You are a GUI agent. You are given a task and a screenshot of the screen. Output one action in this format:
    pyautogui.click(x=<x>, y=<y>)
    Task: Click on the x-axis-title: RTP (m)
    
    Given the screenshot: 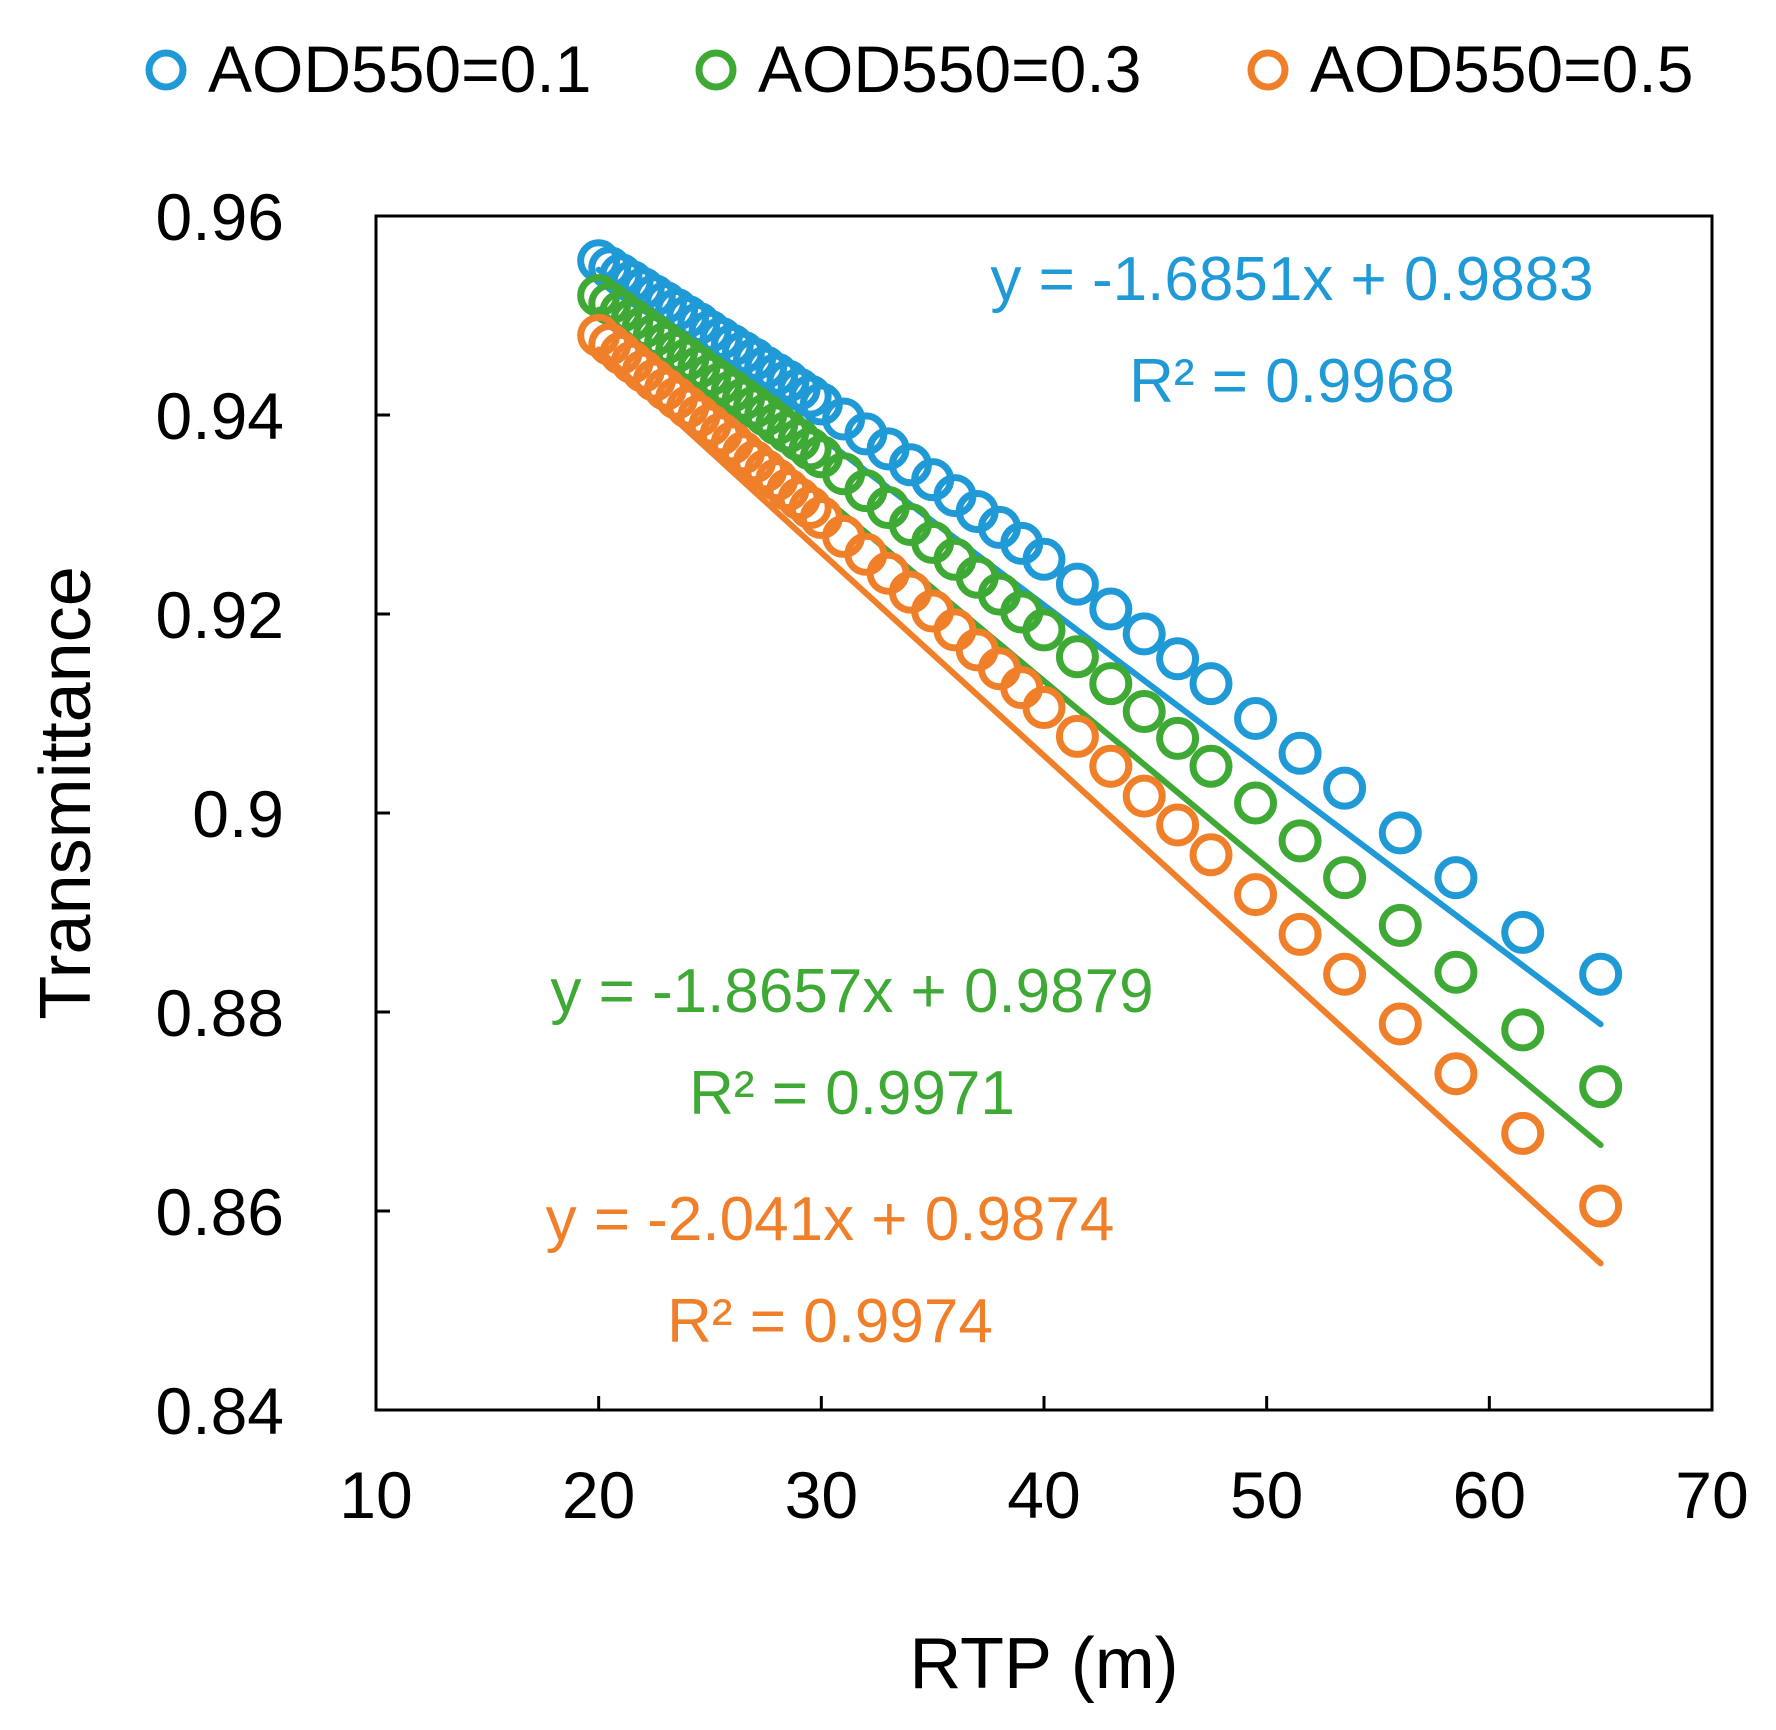 What is the action you would take?
    pyautogui.click(x=1043, y=1664)
    